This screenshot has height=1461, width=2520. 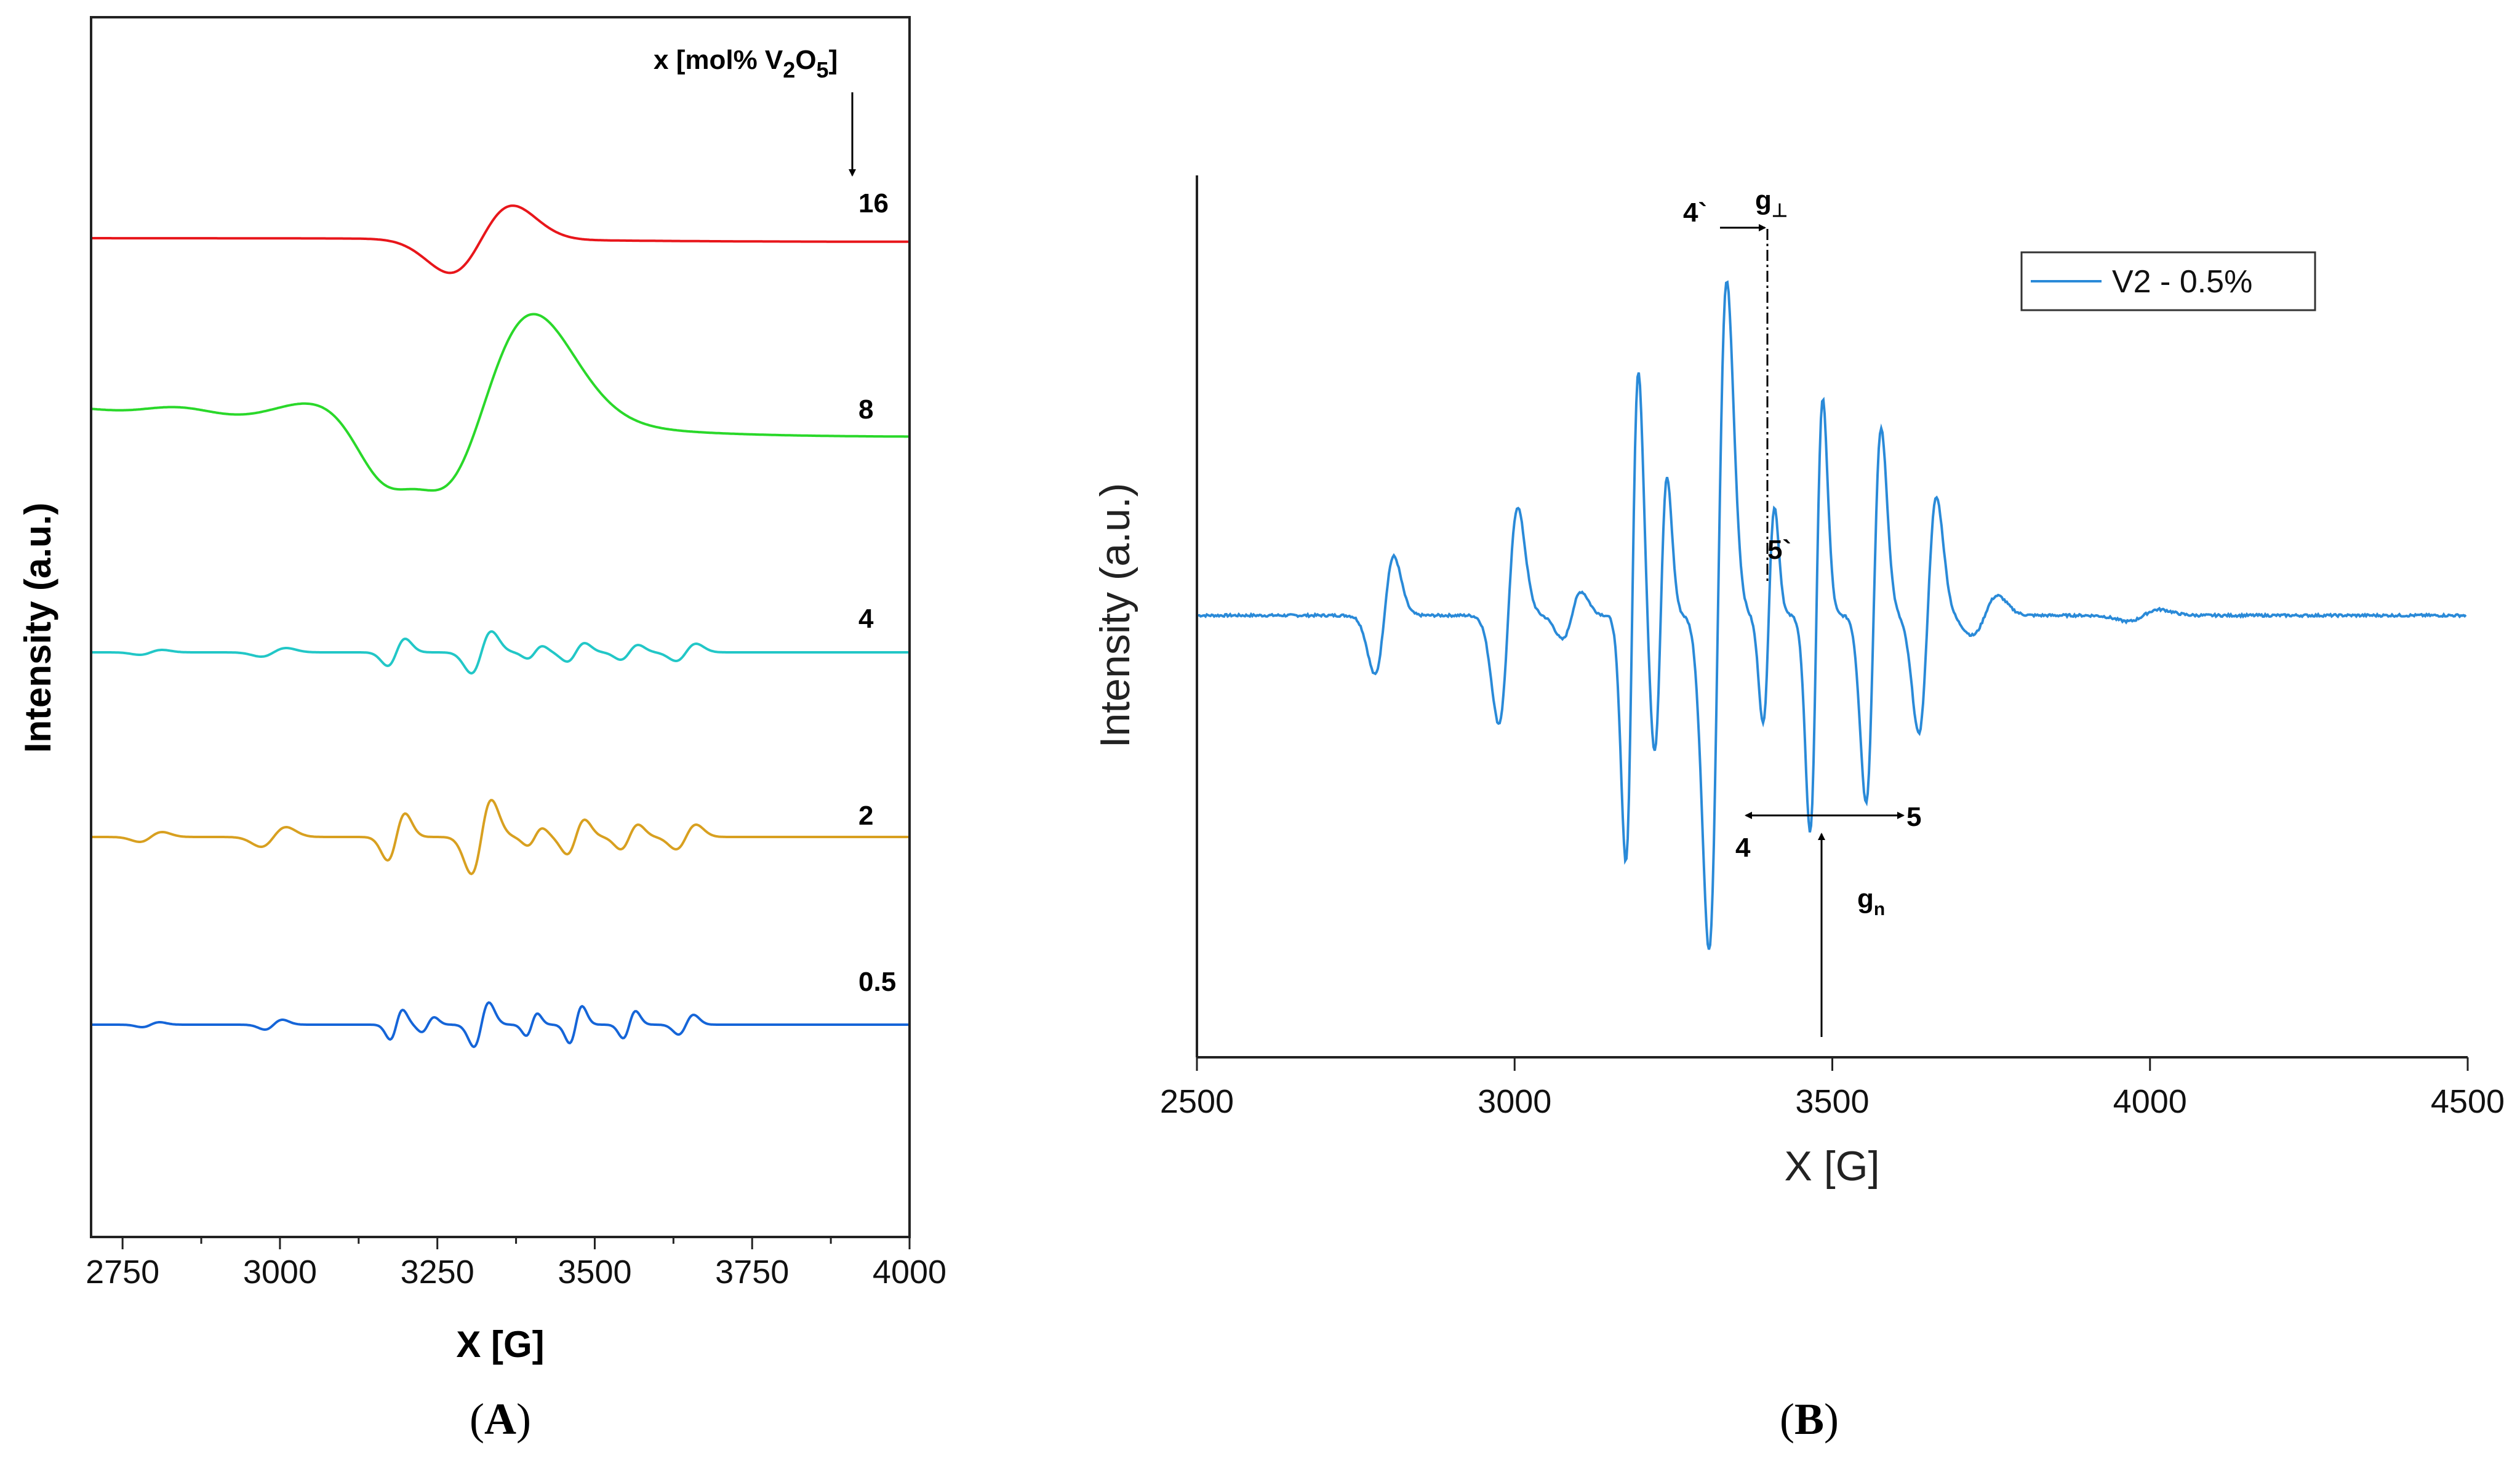 What do you see at coordinates (1832, 1166) in the screenshot?
I see `panel-b-x-axis-title: X [G]` at bounding box center [1832, 1166].